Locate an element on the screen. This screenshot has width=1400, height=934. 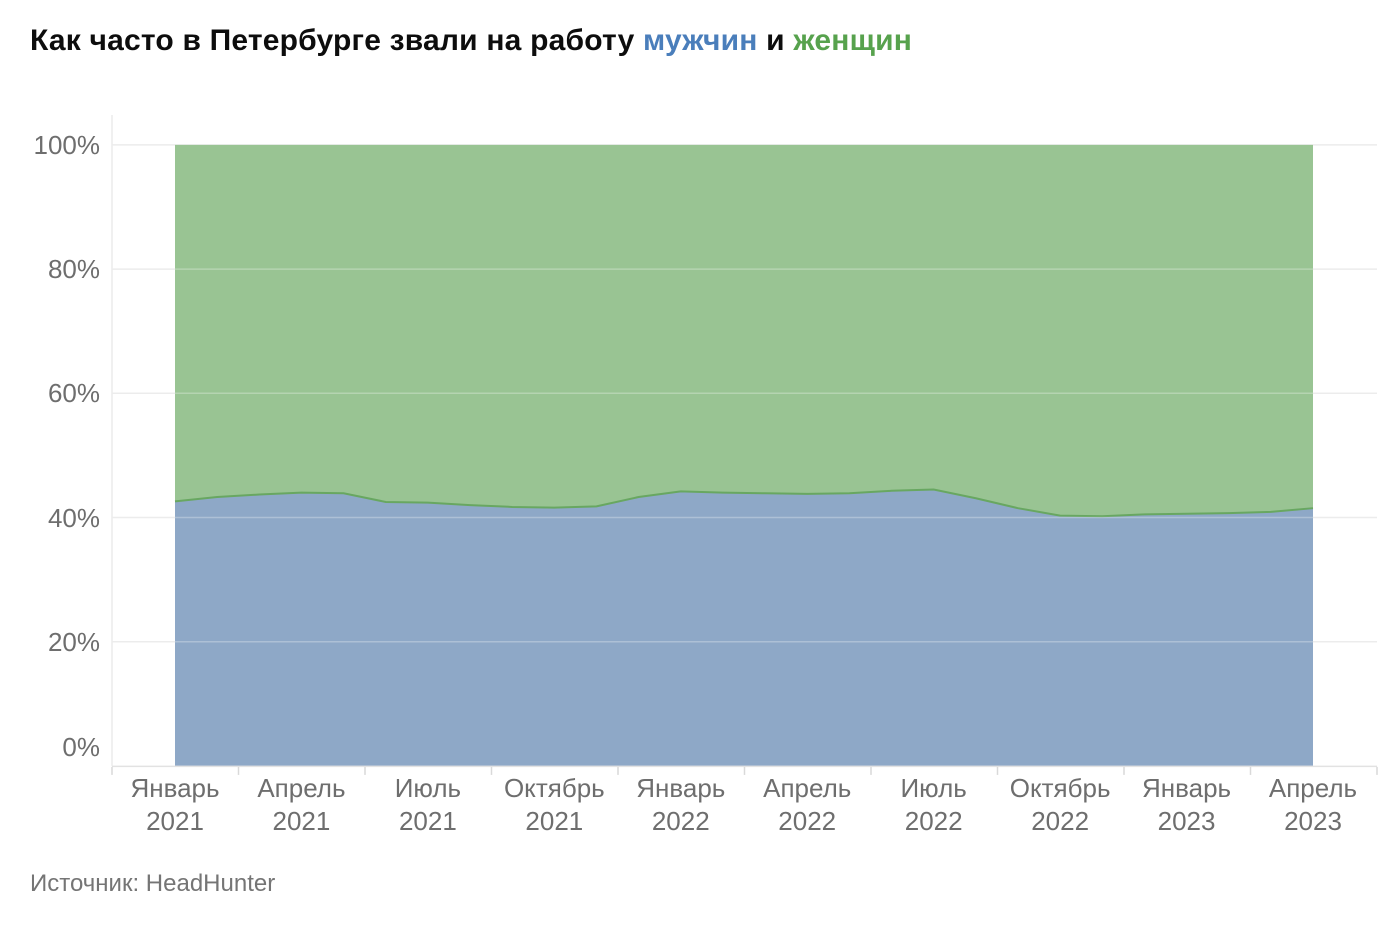
chart-title-men-word: мужчин is located at coordinates (700, 40).